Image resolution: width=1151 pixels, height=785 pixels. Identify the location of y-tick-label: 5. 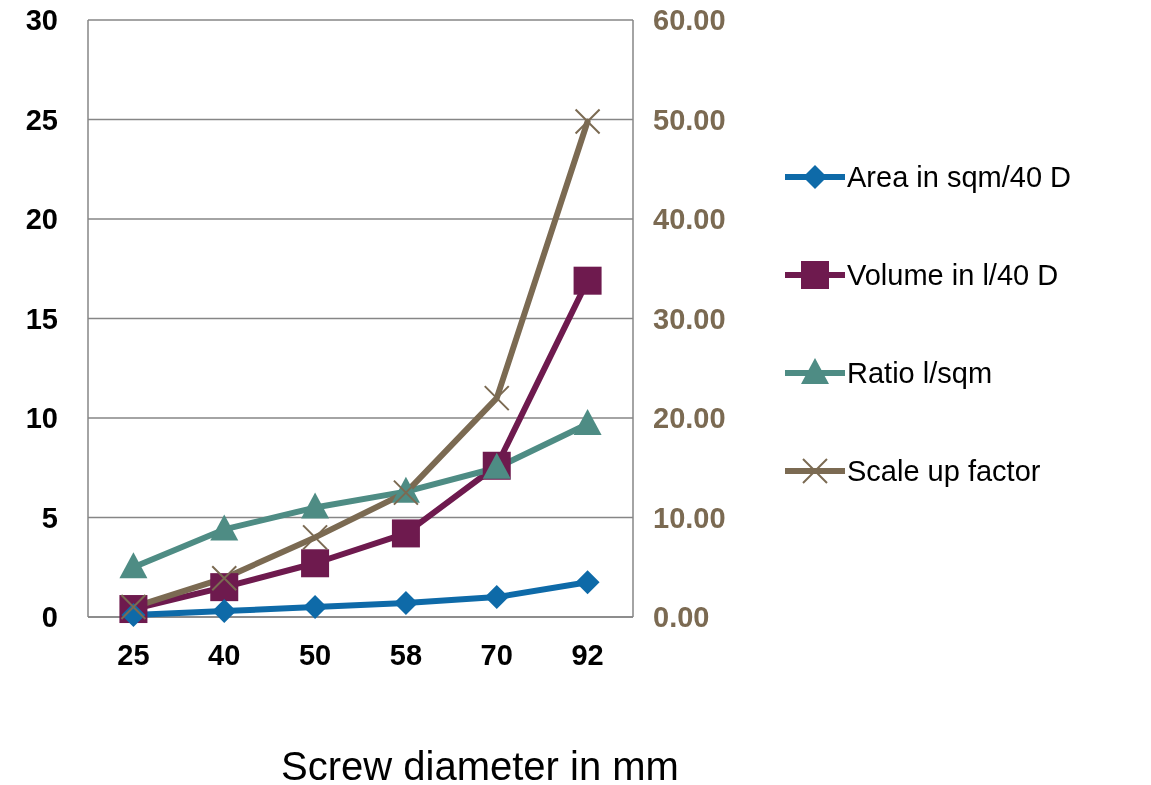
(49, 517).